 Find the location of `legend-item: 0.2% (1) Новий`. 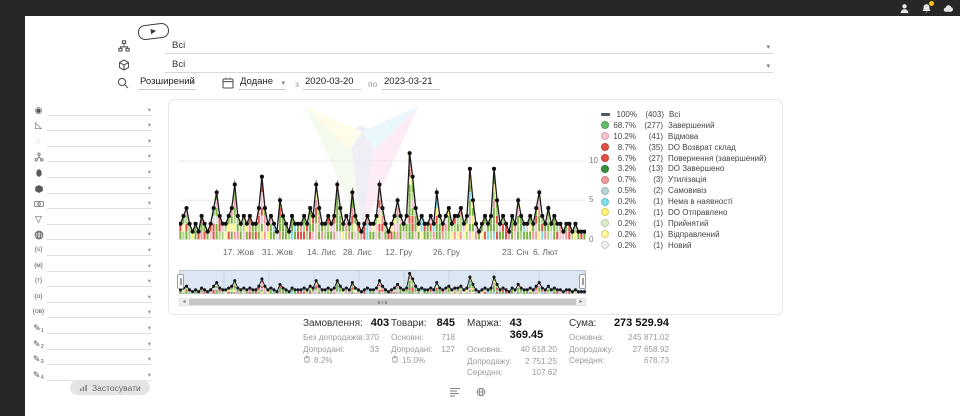

legend-item: 0.2% (1) Новий is located at coordinates (689, 245).